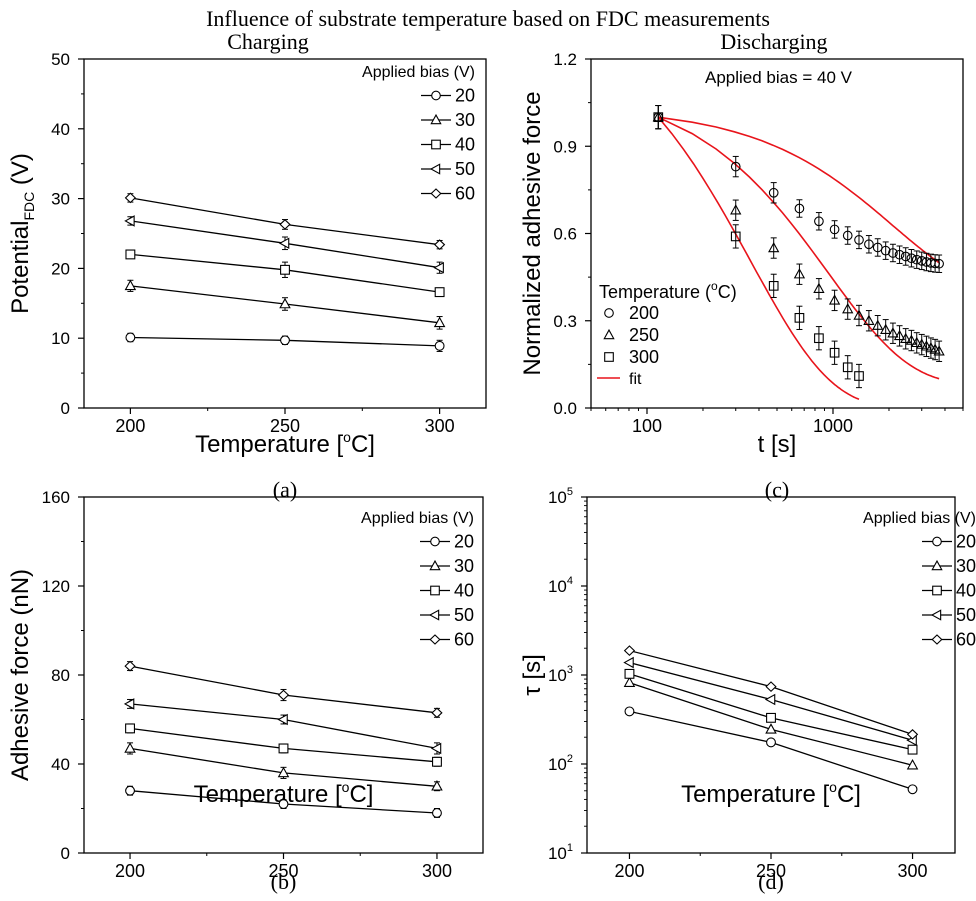 The width and height of the screenshot is (976, 901). Describe the element at coordinates (570, 581) in the screenshot. I see `y-tick-exp: 4` at that location.